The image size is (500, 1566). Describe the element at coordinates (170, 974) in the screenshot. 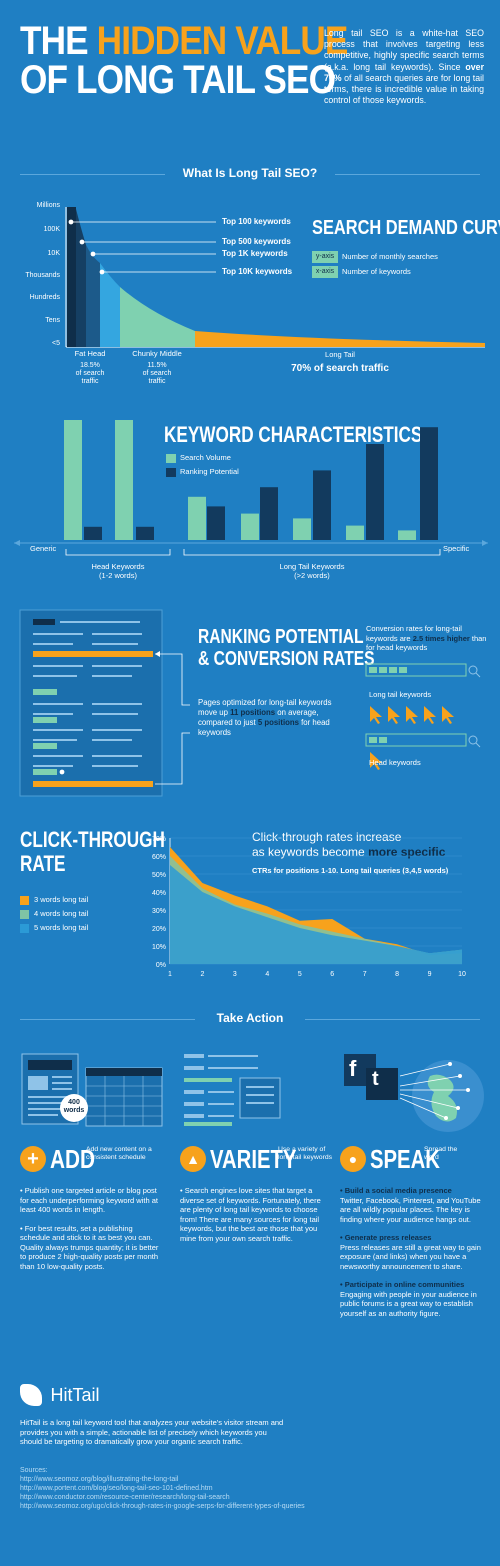

I see `ctr-xtick: 1` at that location.